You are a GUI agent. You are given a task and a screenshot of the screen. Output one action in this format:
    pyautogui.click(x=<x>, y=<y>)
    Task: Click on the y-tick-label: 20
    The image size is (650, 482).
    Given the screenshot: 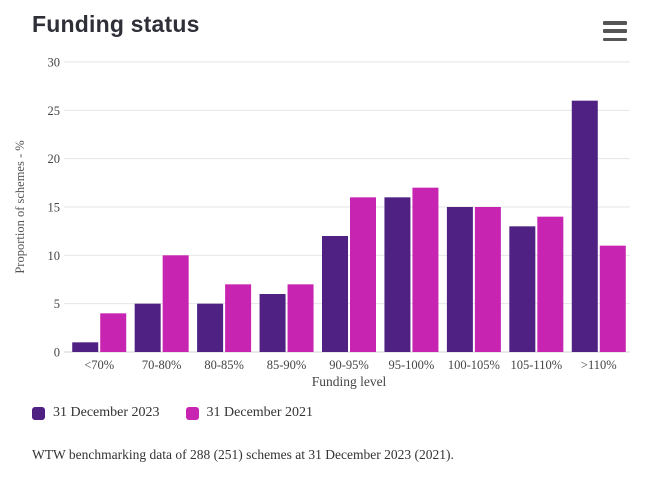 What is the action you would take?
    pyautogui.click(x=54, y=159)
    